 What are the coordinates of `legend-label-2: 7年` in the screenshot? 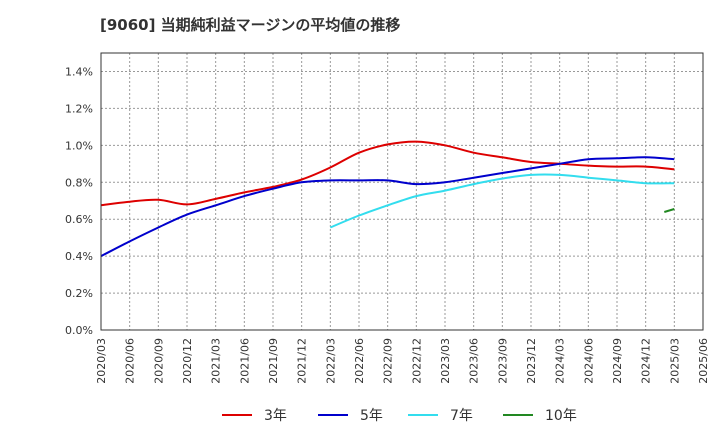 It's located at (461, 416).